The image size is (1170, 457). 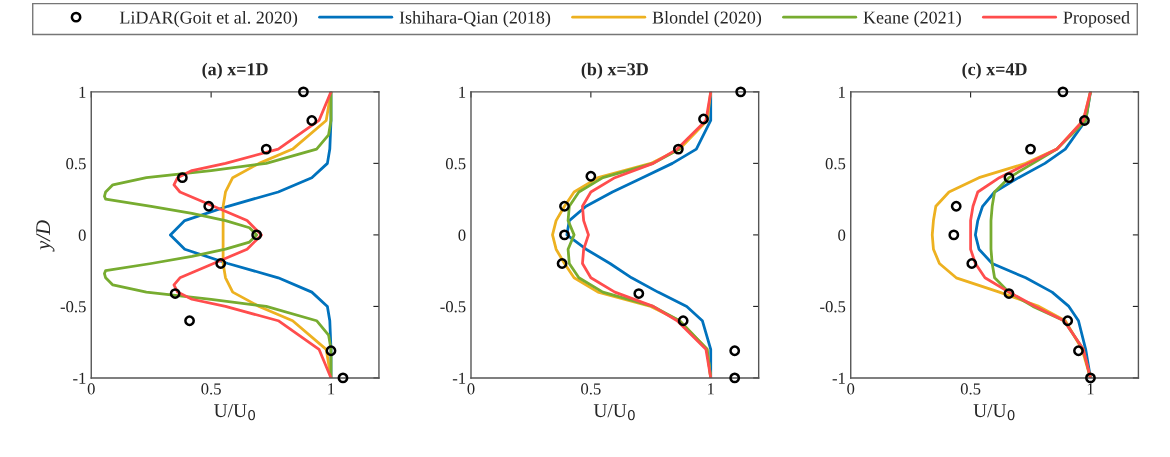 I want to click on legend-label: LiDAR(Goit et al. 2020), so click(x=208, y=19).